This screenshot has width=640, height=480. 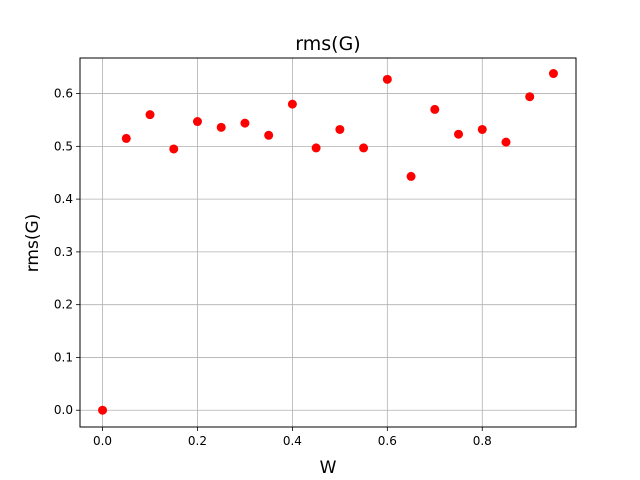 I want to click on y-tick-label: 0.3, so click(x=63, y=252).